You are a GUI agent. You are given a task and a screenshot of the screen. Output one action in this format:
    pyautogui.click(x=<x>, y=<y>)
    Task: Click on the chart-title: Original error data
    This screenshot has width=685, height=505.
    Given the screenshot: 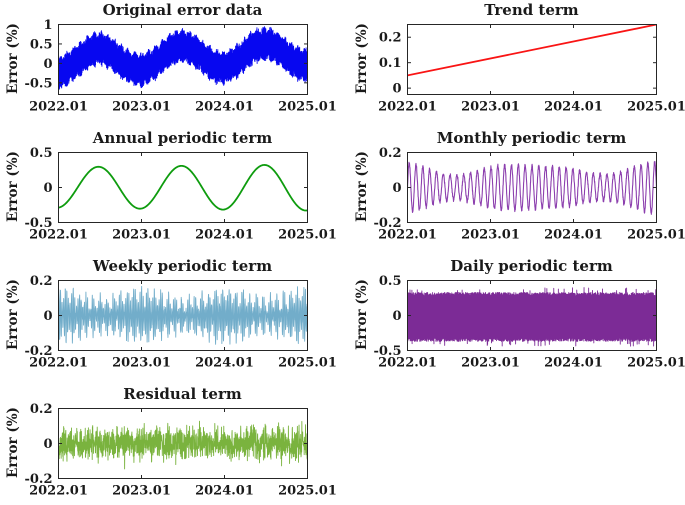 What is the action you would take?
    pyautogui.click(x=182, y=10)
    